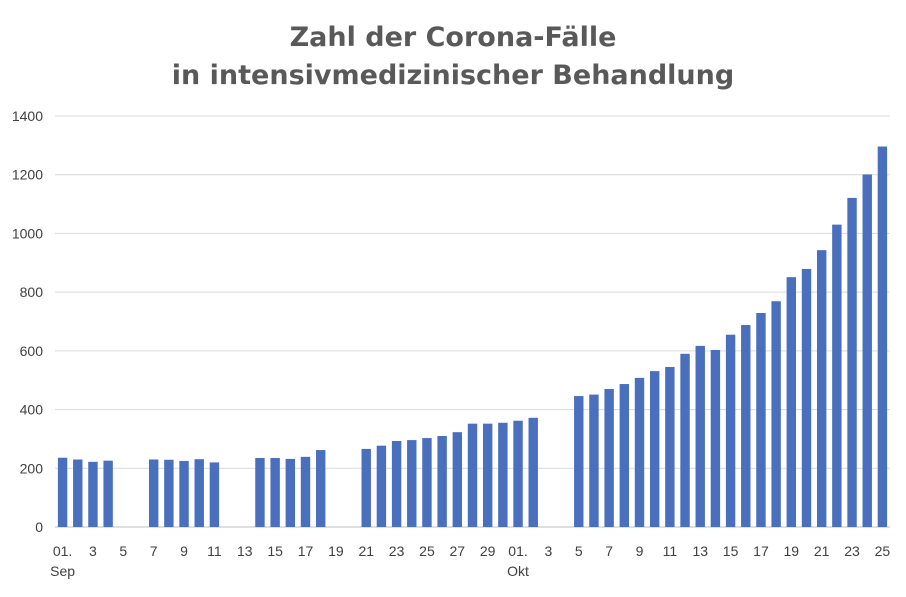 The height and width of the screenshot is (597, 906). I want to click on chart-title-line-2: in intensivmedizinischer Behandlung, so click(453, 75).